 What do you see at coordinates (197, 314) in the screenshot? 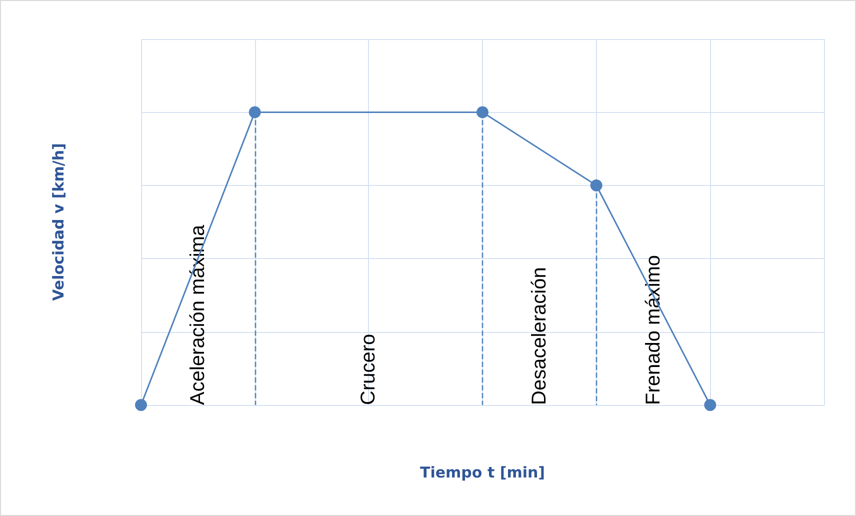
I see `annotation: Aceleración máxima` at bounding box center [197, 314].